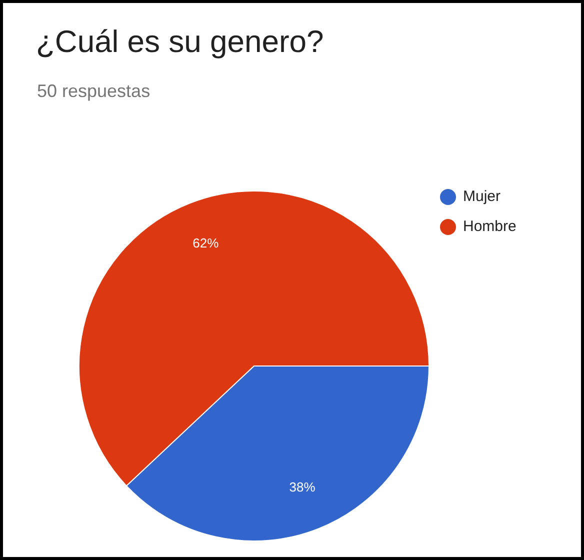  What do you see at coordinates (206, 242) in the screenshot?
I see `data-label: 62%` at bounding box center [206, 242].